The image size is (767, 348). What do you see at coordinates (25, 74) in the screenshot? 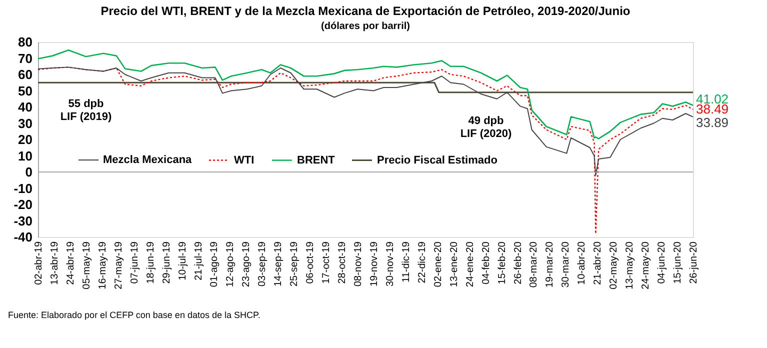
I see `y-tick-label: 60` at bounding box center [25, 74].